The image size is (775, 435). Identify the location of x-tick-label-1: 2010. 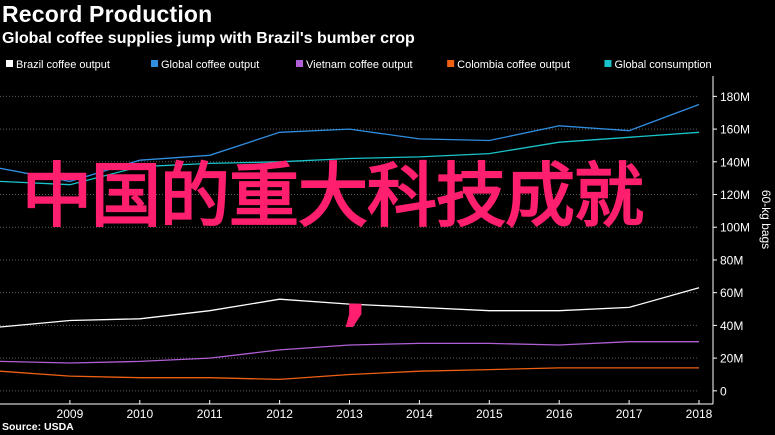
(139, 414).